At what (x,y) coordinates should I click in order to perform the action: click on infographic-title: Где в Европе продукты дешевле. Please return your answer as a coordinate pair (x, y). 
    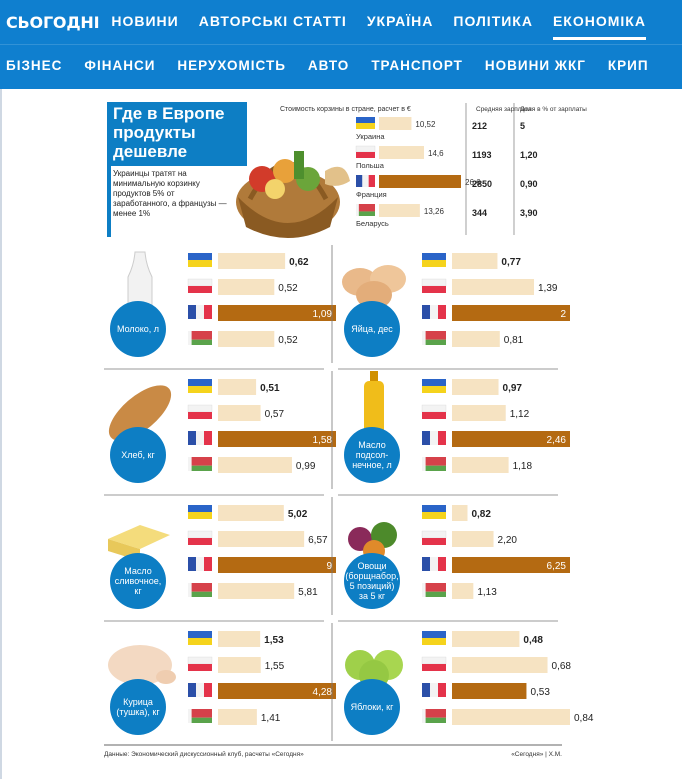
    Looking at the image, I should click on (169, 132).